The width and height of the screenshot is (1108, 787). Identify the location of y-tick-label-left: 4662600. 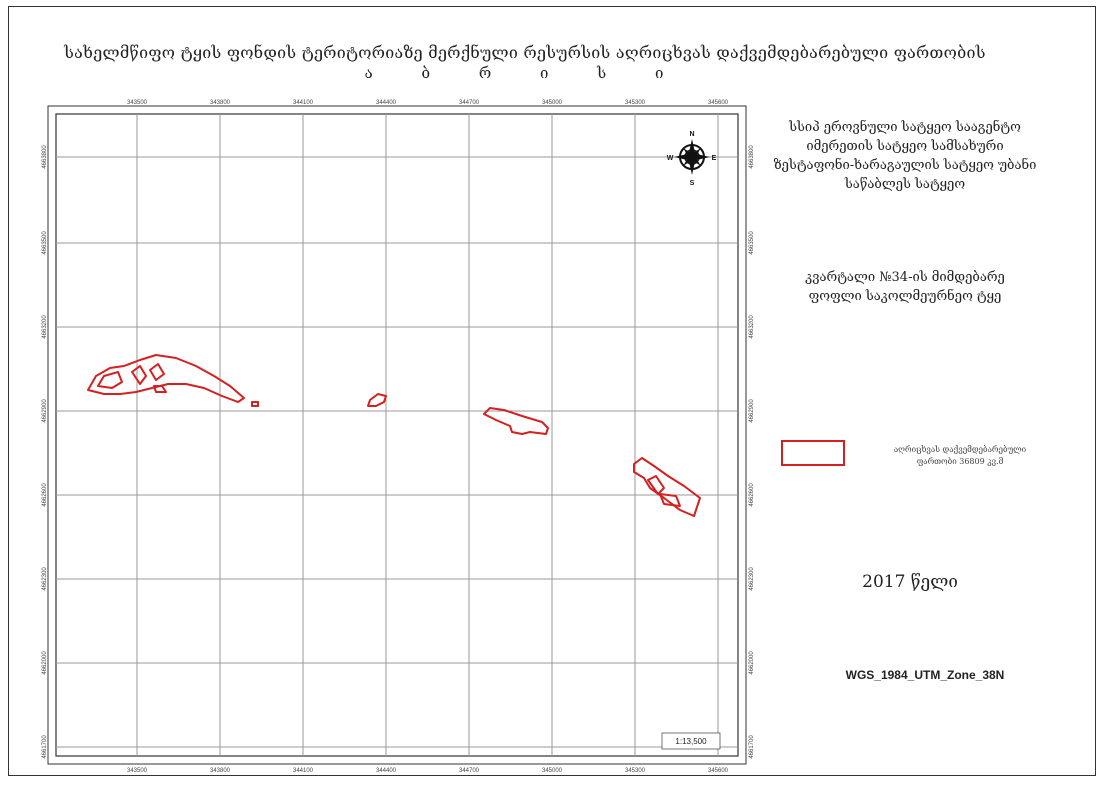
(45, 495).